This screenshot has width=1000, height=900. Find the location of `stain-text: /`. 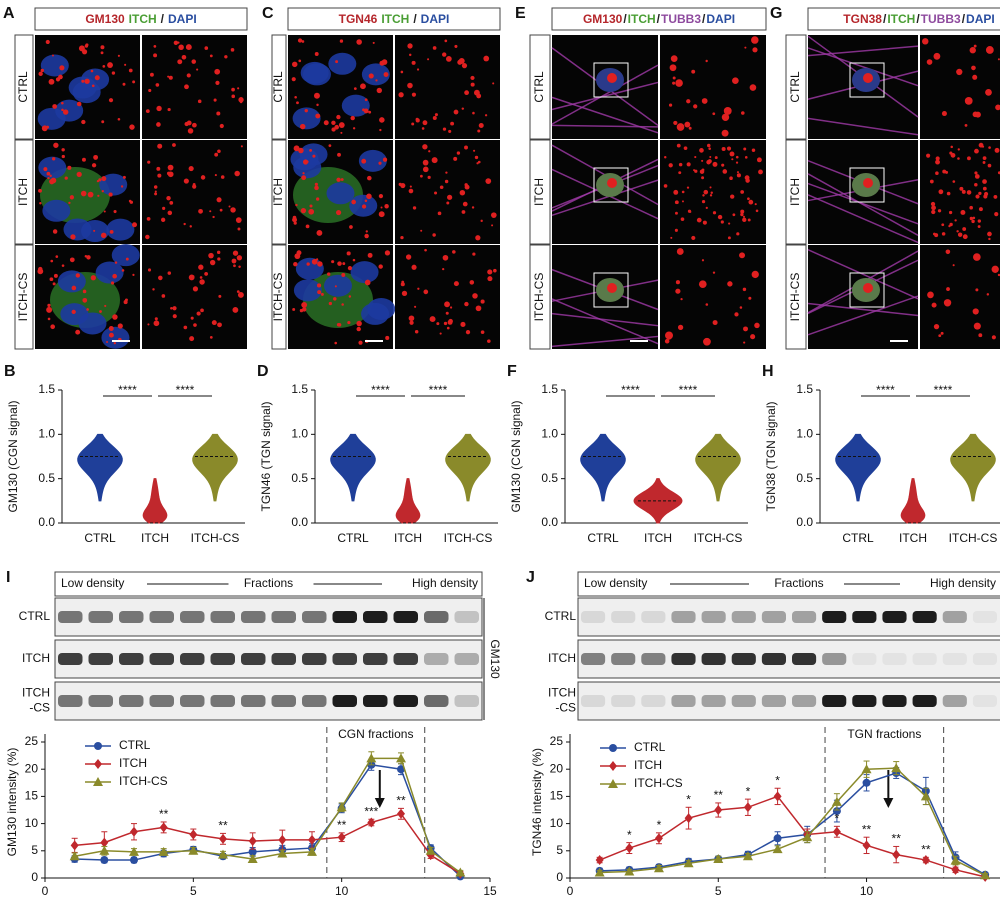

stain-text: / is located at coordinates (964, 19).